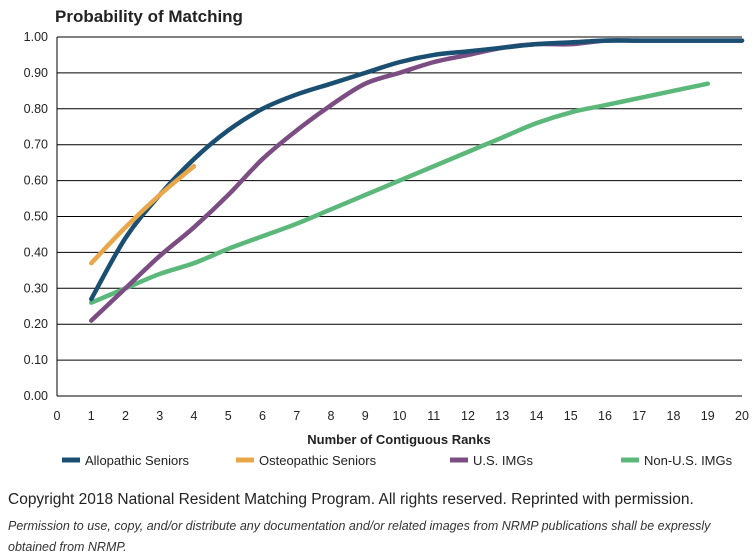 Image resolution: width=754 pixels, height=560 pixels. Describe the element at coordinates (688, 460) in the screenshot. I see `legend-label: Non-U.S. IMGs` at that location.